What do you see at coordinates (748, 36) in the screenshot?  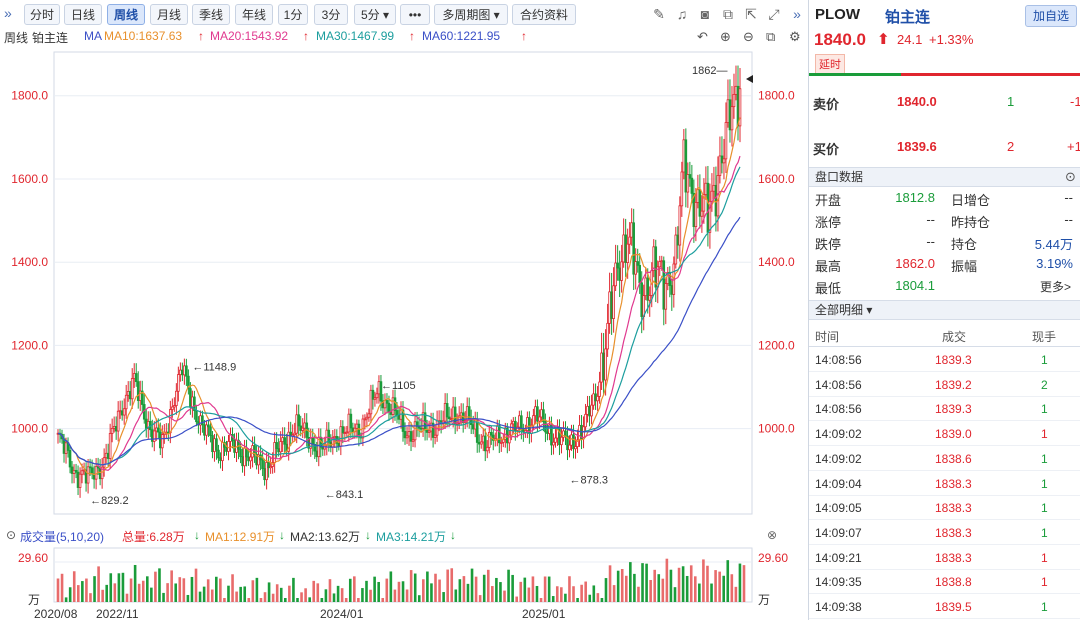 I see `zoom-out-icon: ⊖` at bounding box center [748, 36].